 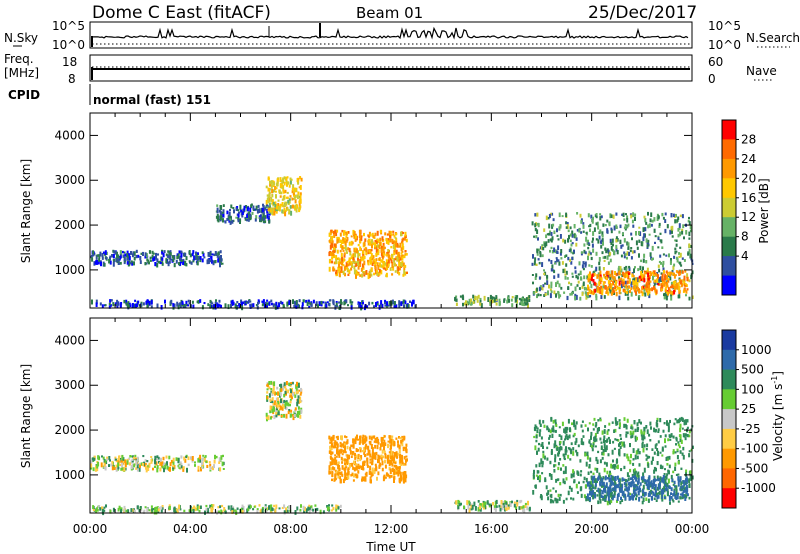 What do you see at coordinates (729, 340) in the screenshot?
I see `colorbar-segment` at bounding box center [729, 340].